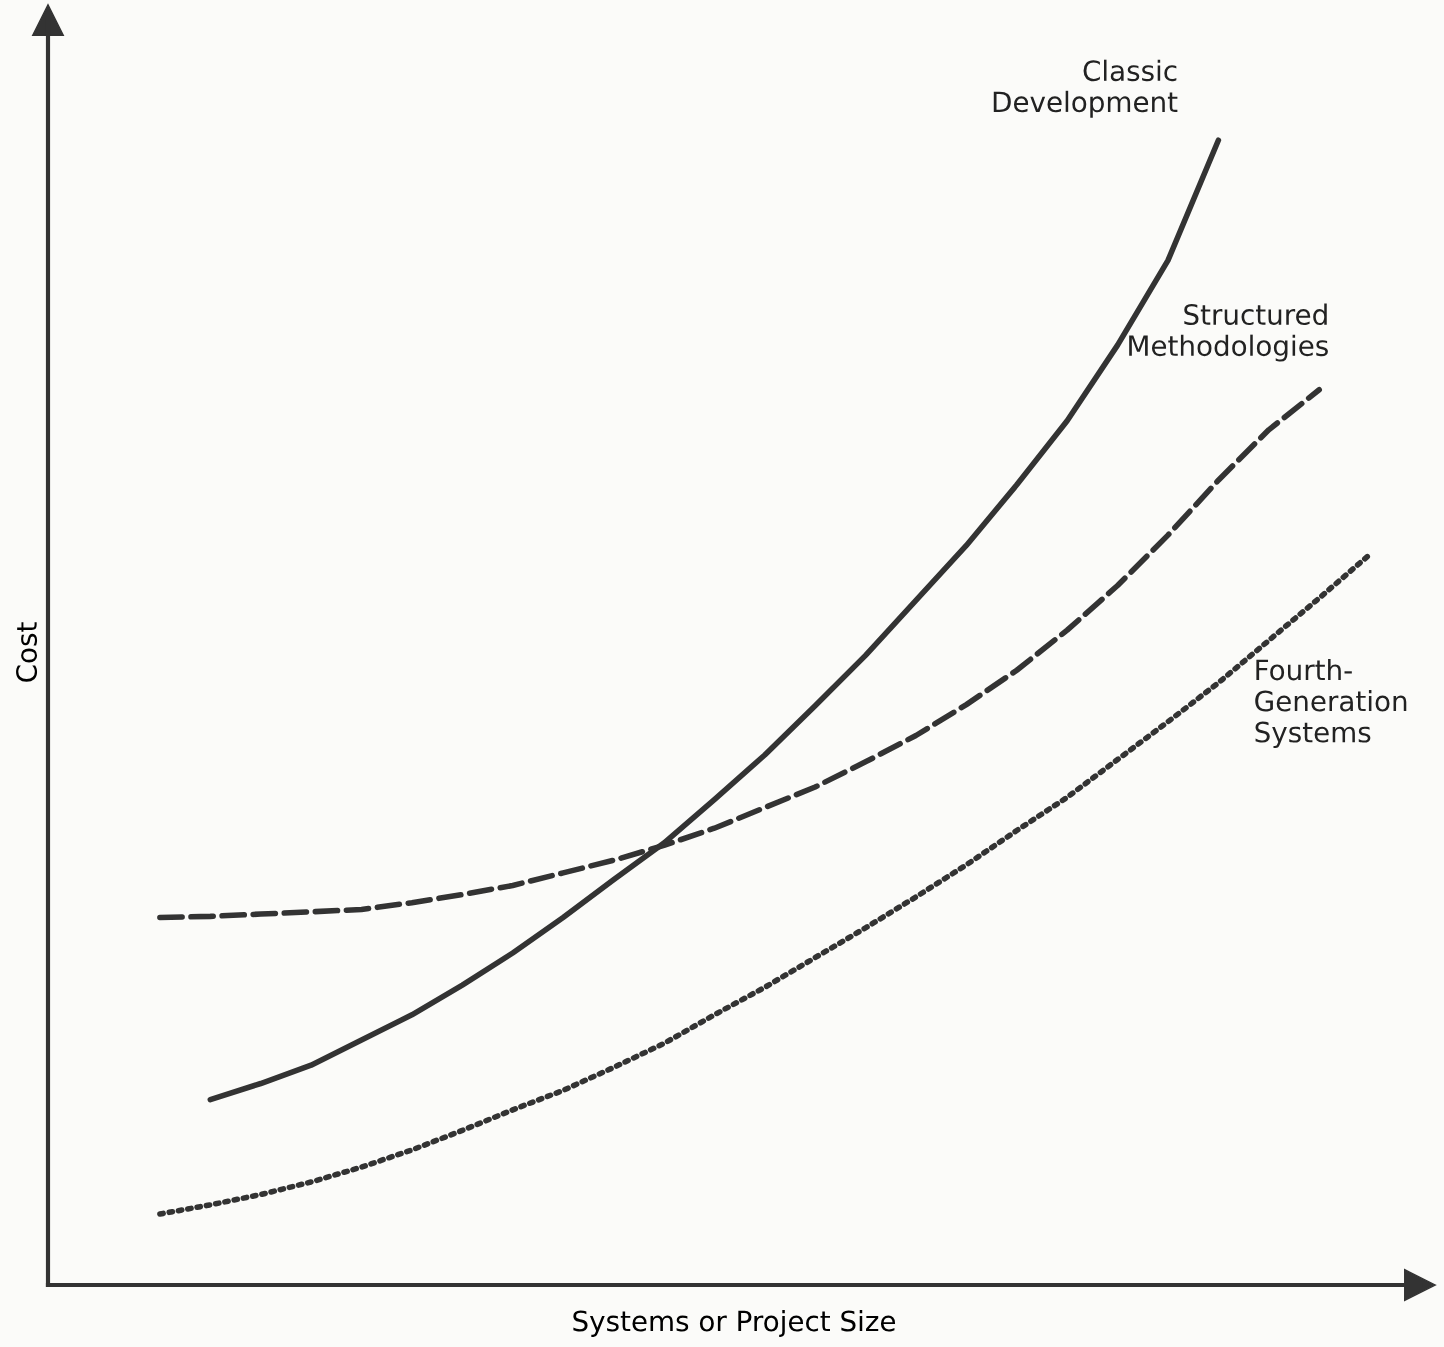 This screenshot has height=1347, width=1444. I want to click on y-axis-title: Cost, so click(27, 652).